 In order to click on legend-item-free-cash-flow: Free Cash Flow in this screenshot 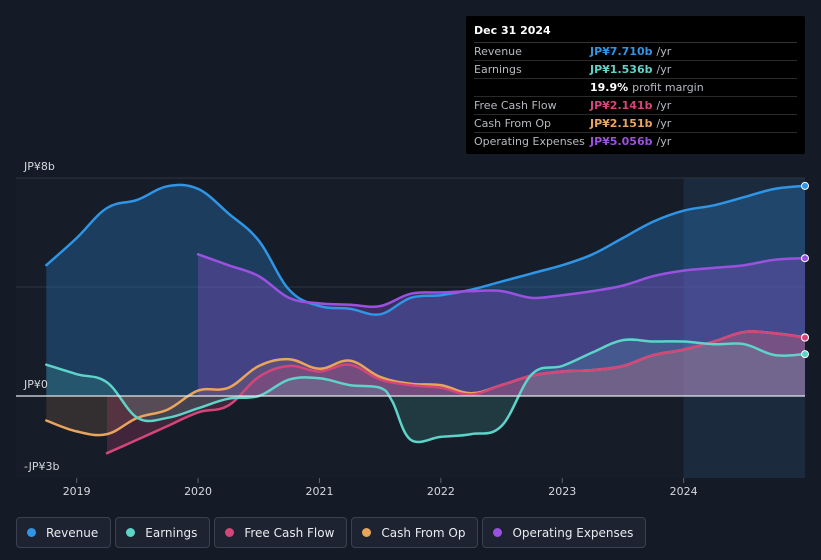, I will do `click(281, 532)`.